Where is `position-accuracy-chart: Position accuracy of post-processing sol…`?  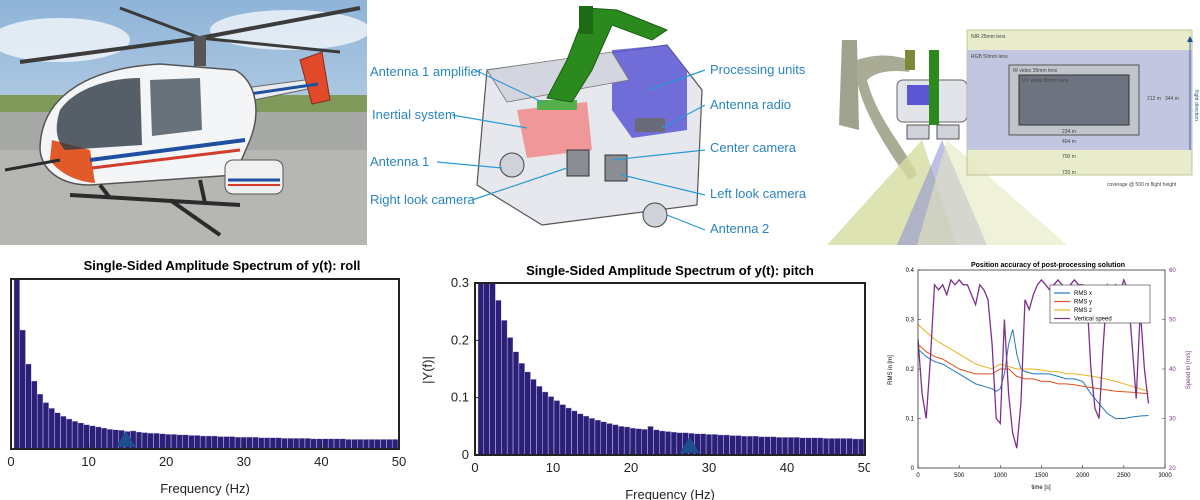
position-accuracy-chart: Position accuracy of post-processing sol… is located at coordinates (1035, 372).